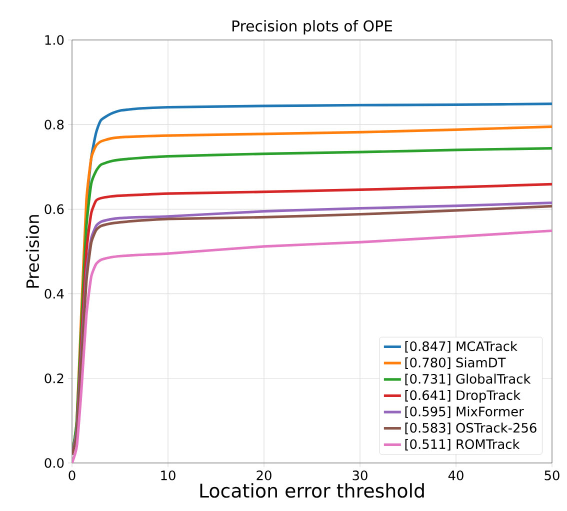 Image resolution: width=567 pixels, height=511 pixels. What do you see at coordinates (54, 209) in the screenshot?
I see `y-tick-label: 0.6` at bounding box center [54, 209].